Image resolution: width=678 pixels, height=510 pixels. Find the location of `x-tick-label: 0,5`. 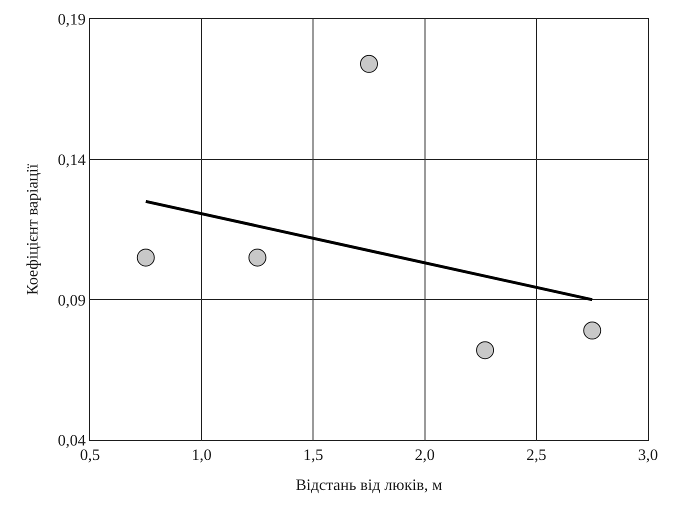

x-tick-label: 0,5 is located at coordinates (90, 455).